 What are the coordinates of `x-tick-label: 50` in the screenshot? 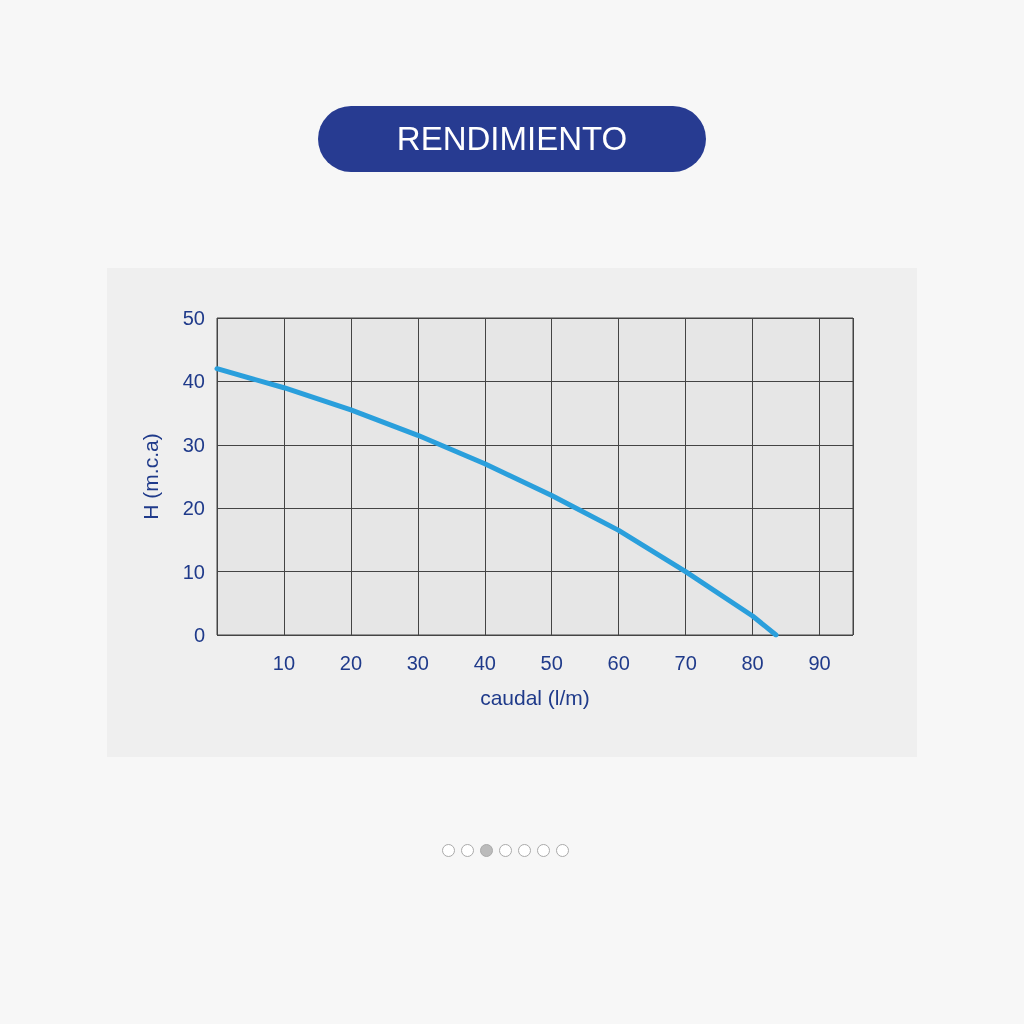 It's located at (551, 663).